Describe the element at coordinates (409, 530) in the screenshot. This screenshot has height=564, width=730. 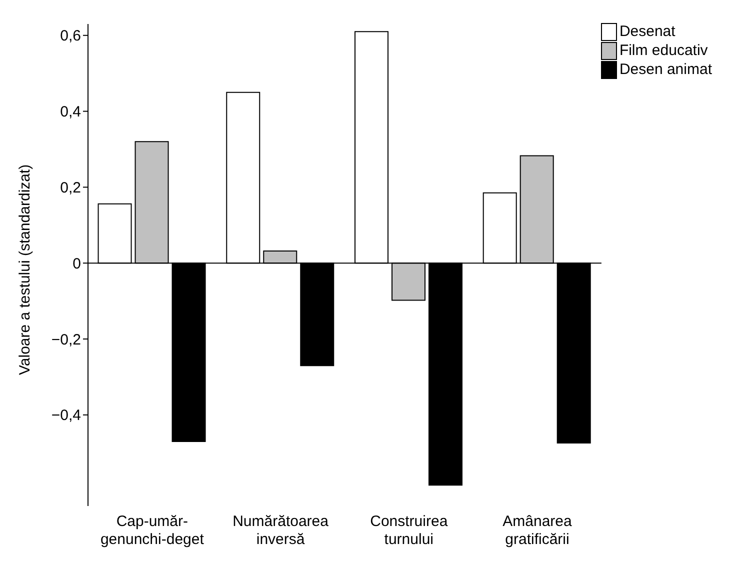
I see `x-tick-label: Construirea turnului` at that location.